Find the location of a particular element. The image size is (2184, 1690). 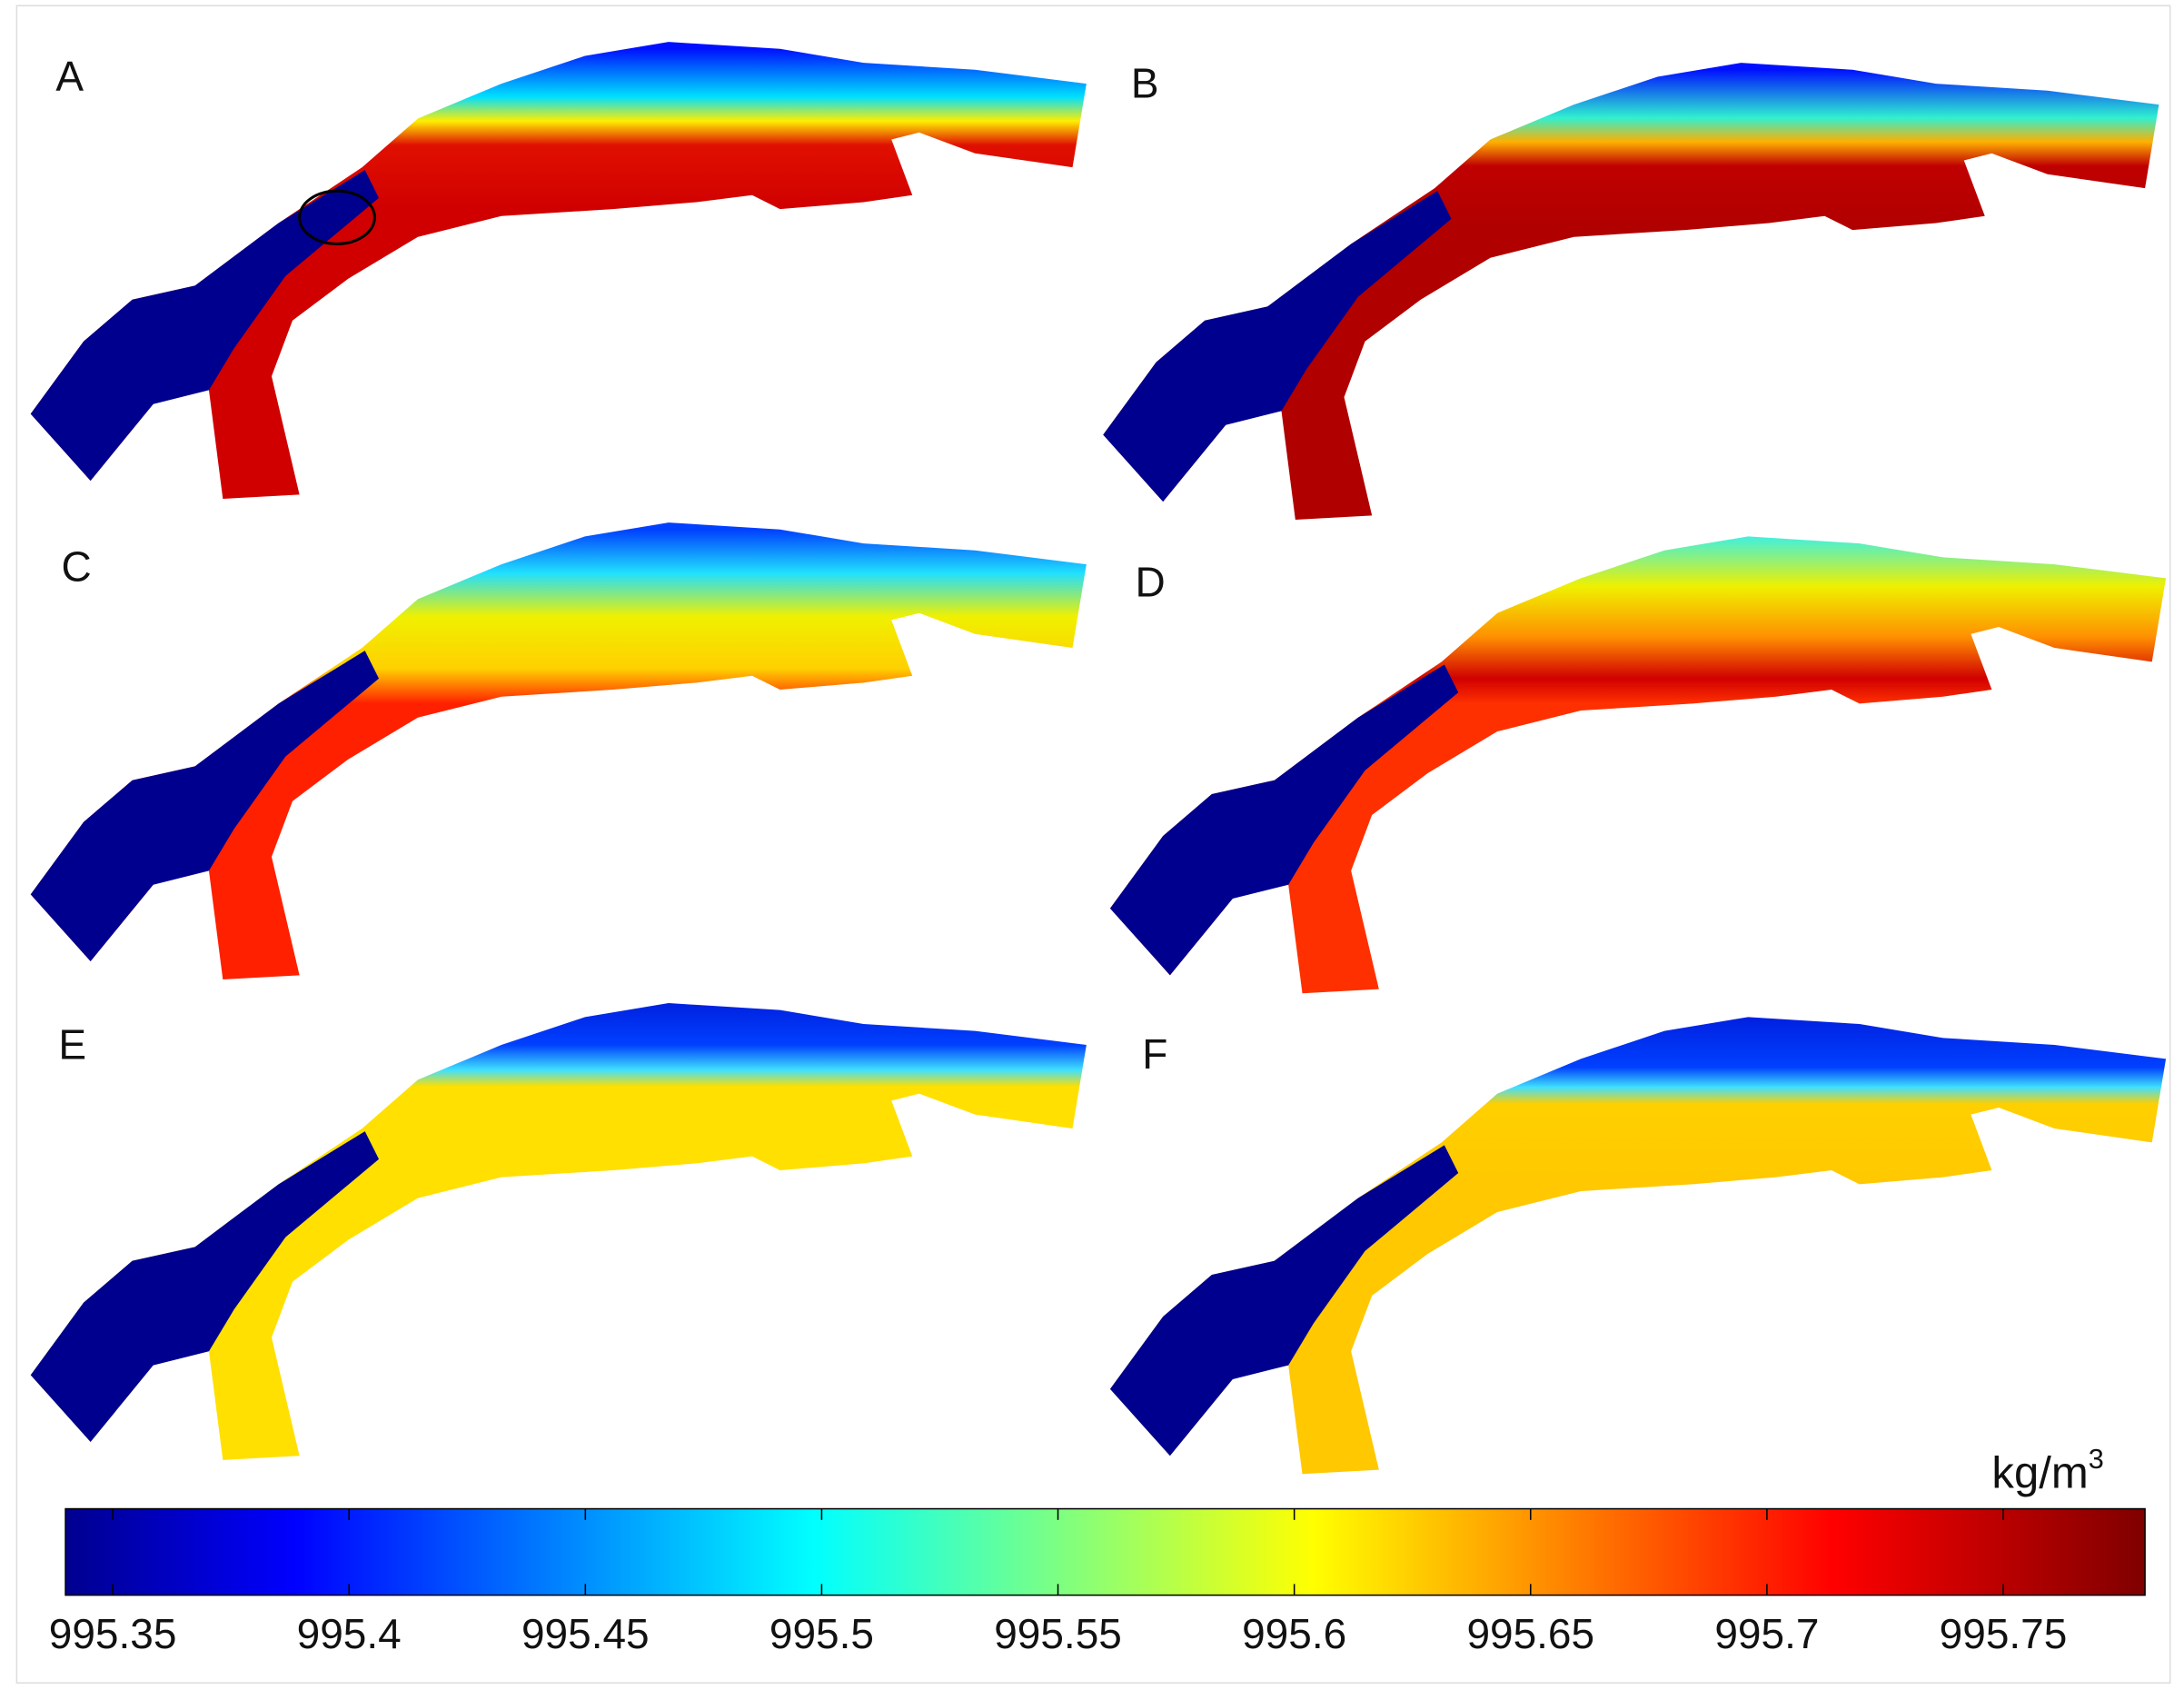

panel-label: F is located at coordinates (1154, 1054).